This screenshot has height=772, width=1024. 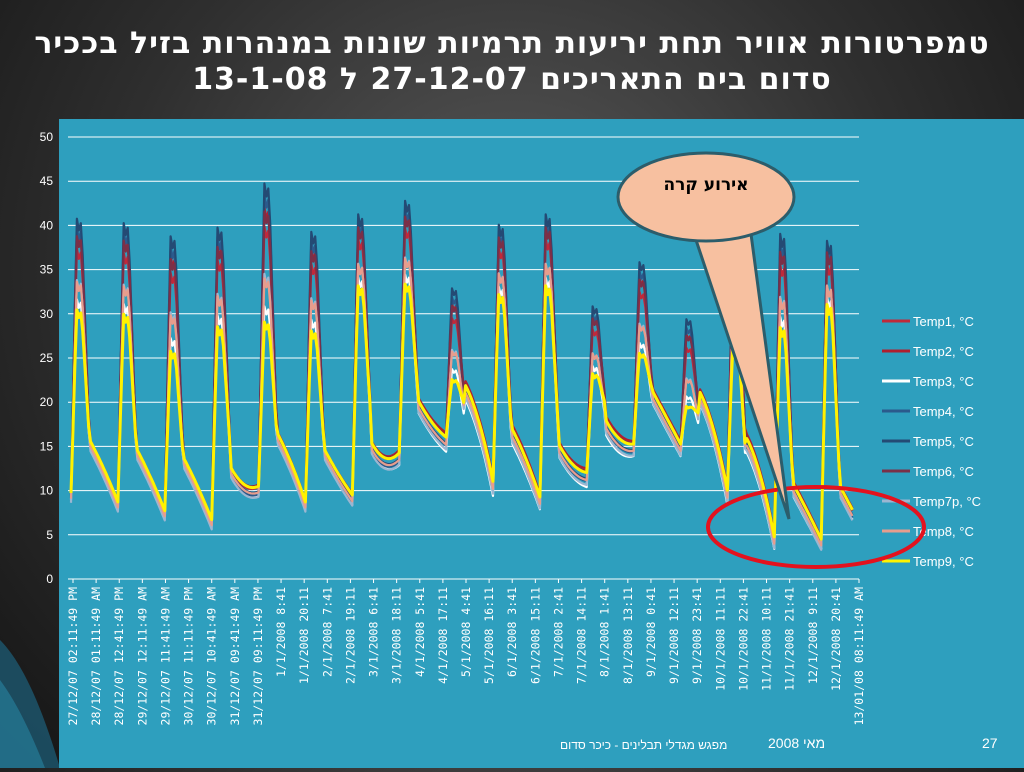 What do you see at coordinates (47, 446) in the screenshot?
I see `y-tick-label: 15` at bounding box center [47, 446].